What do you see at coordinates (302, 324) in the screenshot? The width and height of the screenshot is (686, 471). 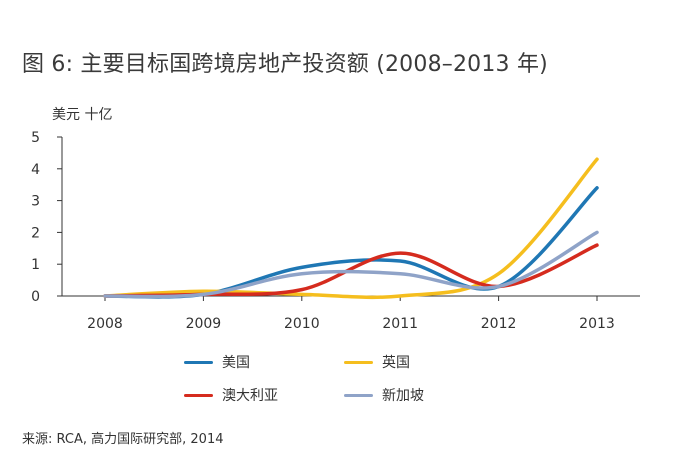 I see `x-tick-label-2010: 2010` at bounding box center [302, 324].